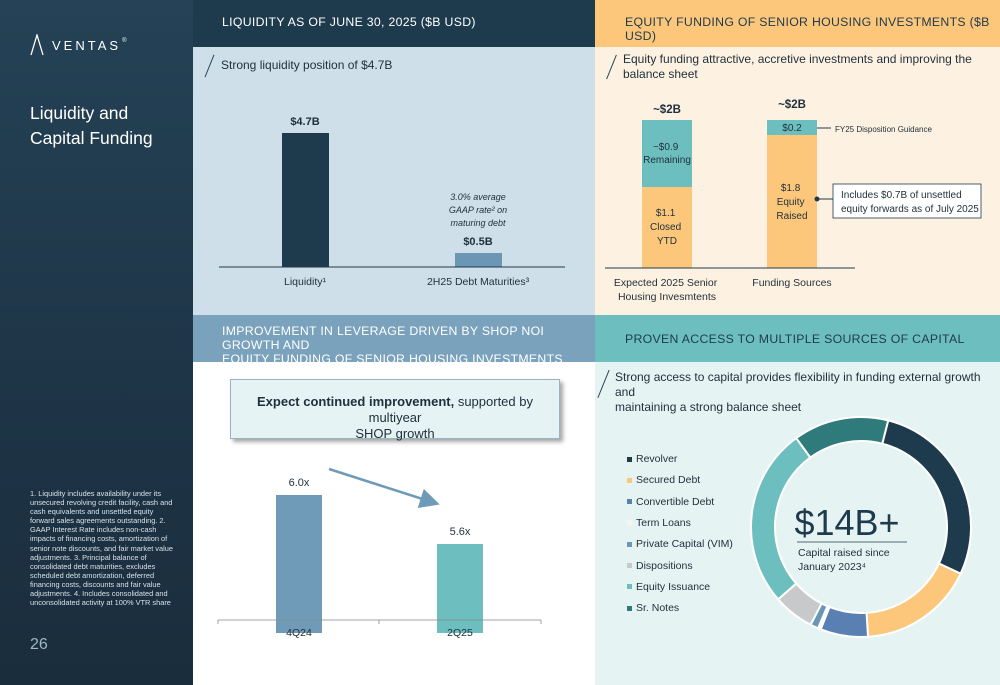  I want to click on data-label-2q25: 5.6x, so click(460, 532).